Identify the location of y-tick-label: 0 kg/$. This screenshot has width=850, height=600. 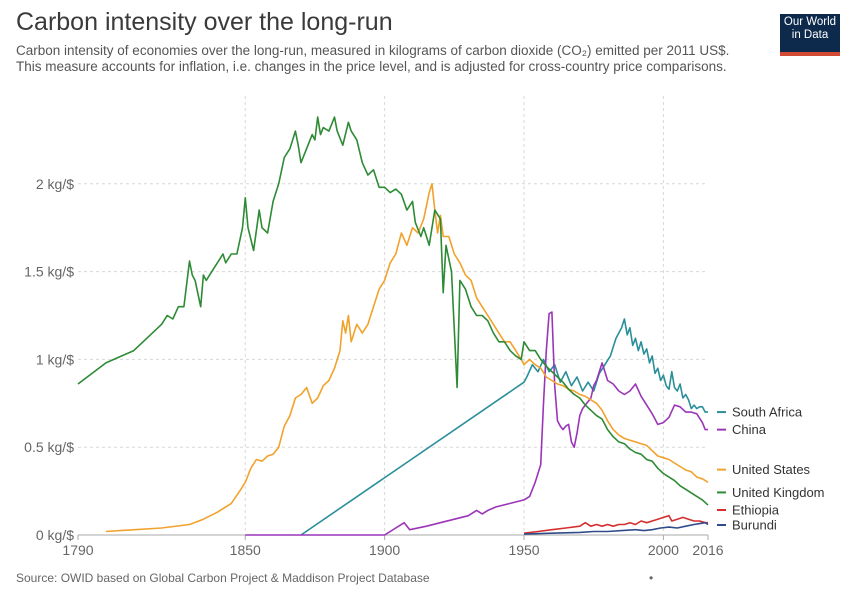
(55, 535).